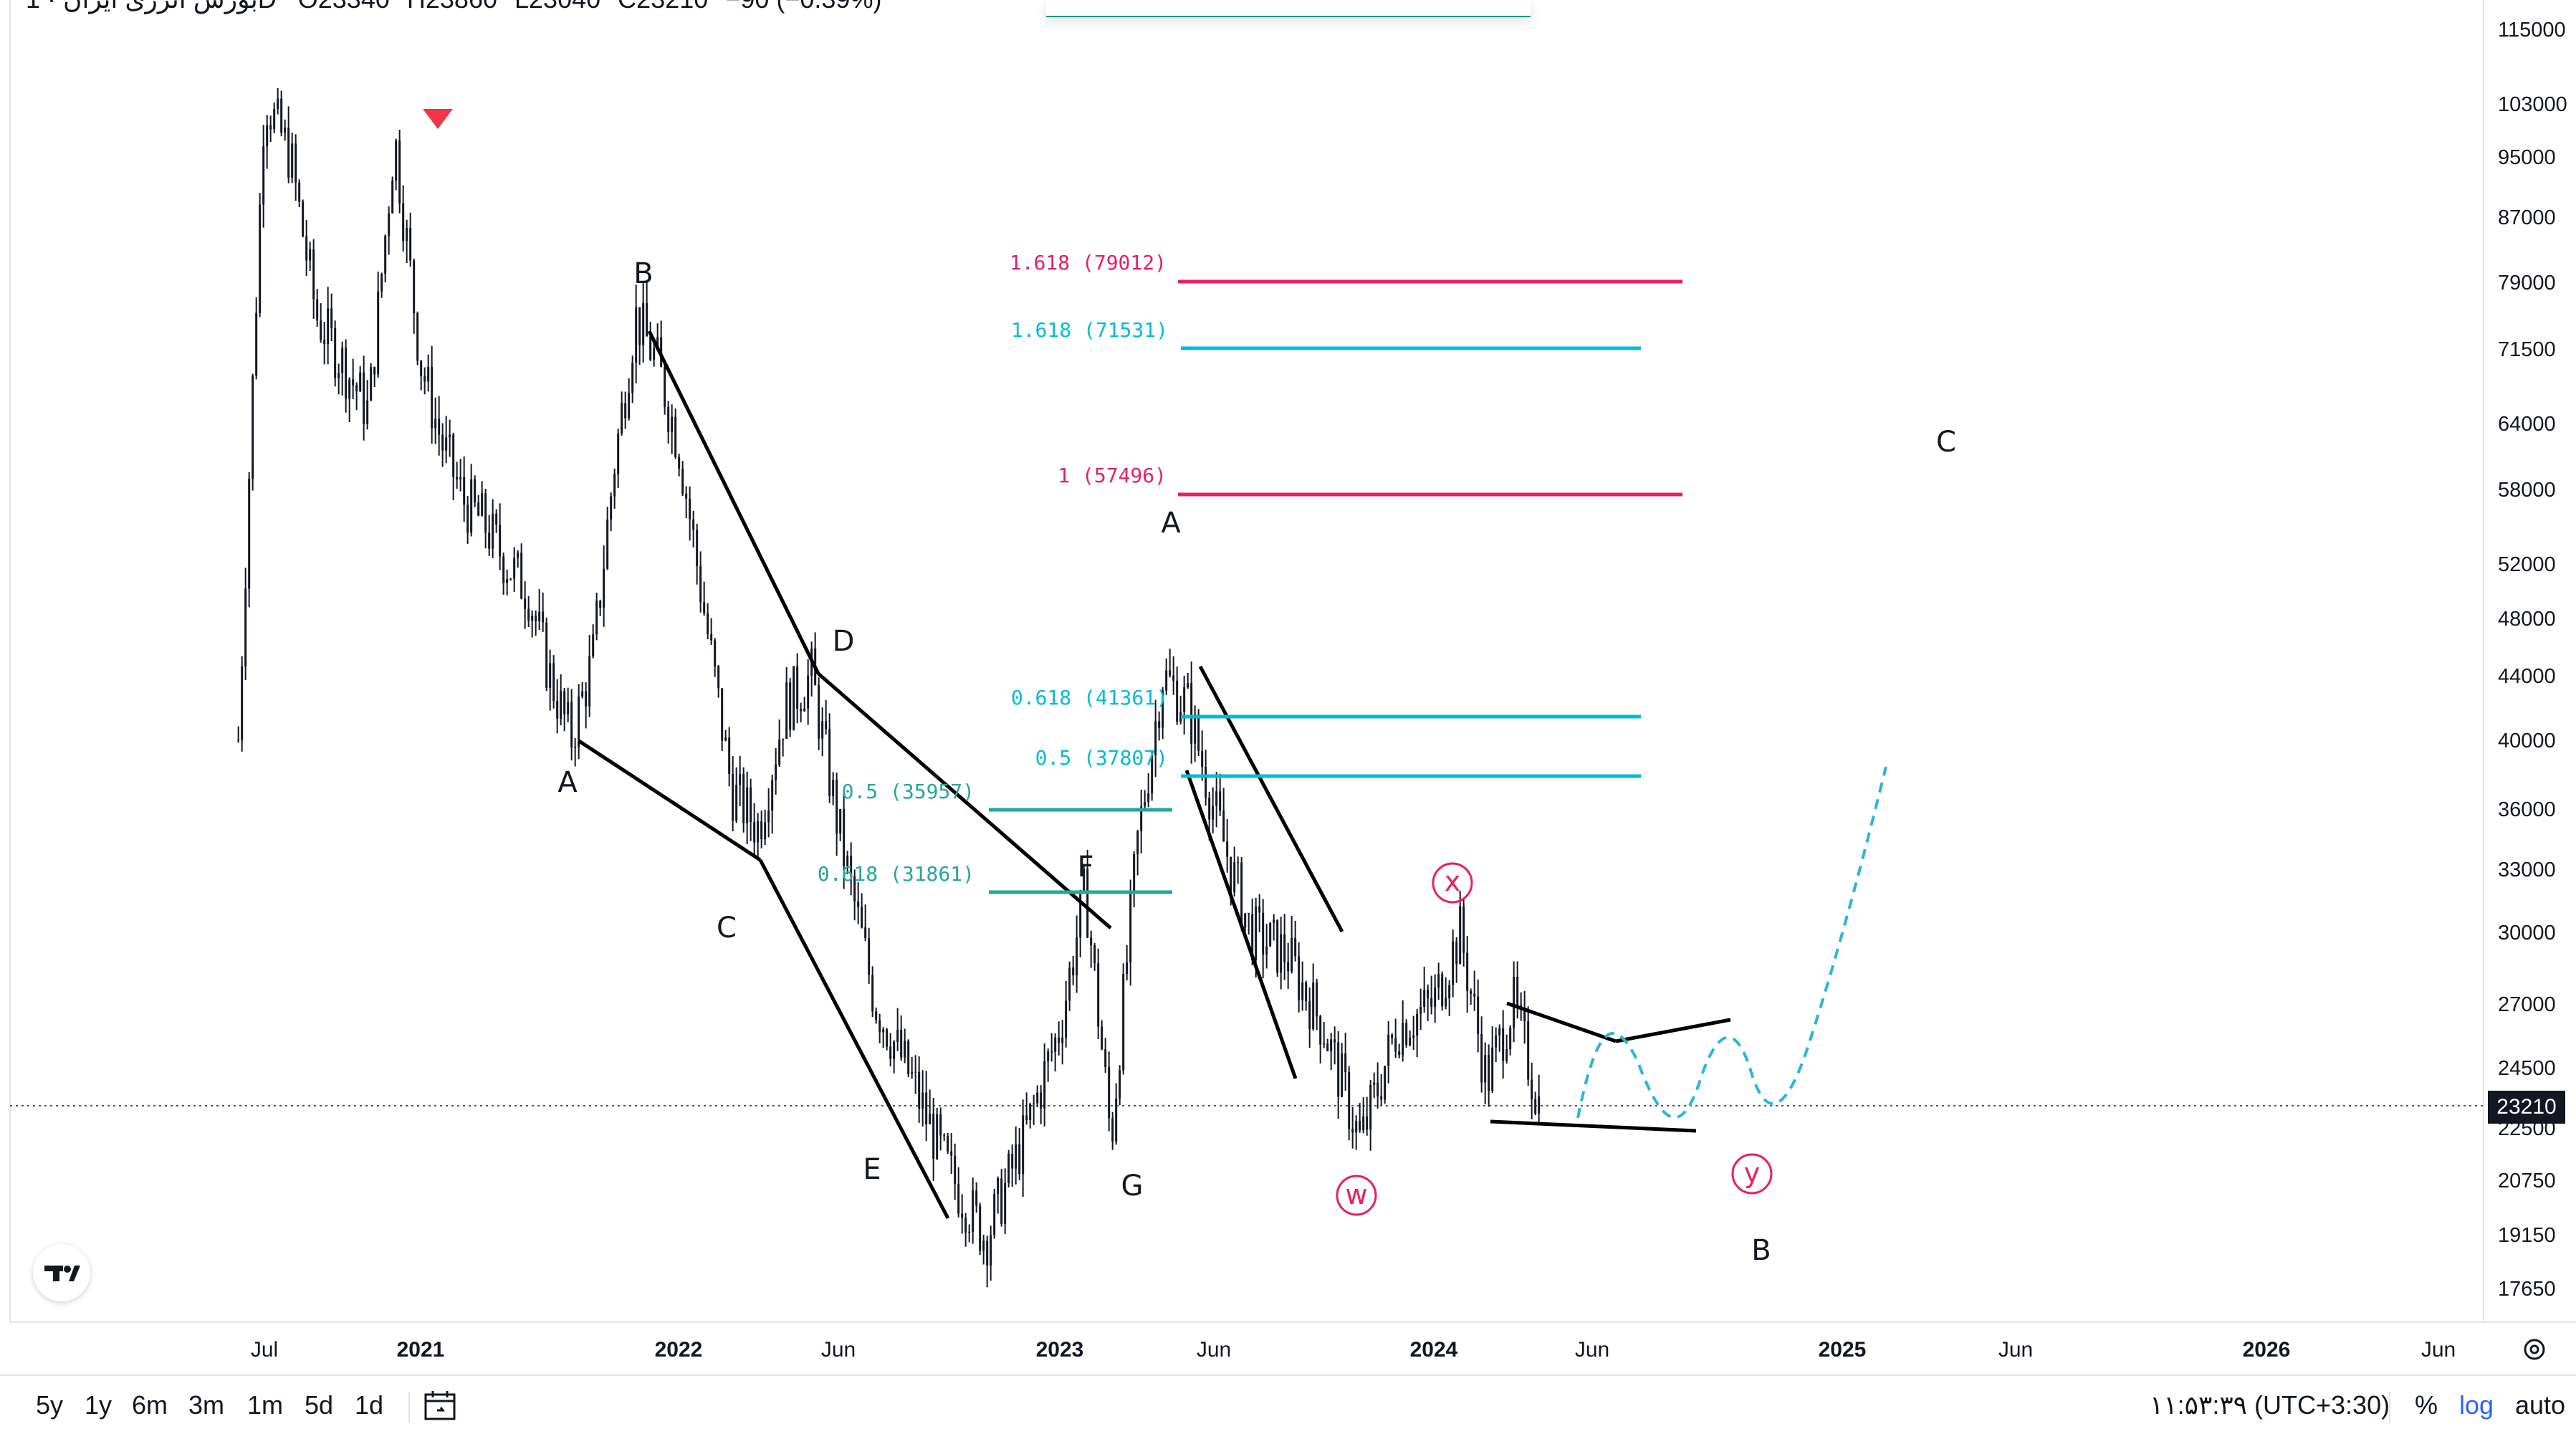 The height and width of the screenshot is (1444, 2576). Describe the element at coordinates (2534, 1349) in the screenshot. I see `chart-settings-icon` at that location.